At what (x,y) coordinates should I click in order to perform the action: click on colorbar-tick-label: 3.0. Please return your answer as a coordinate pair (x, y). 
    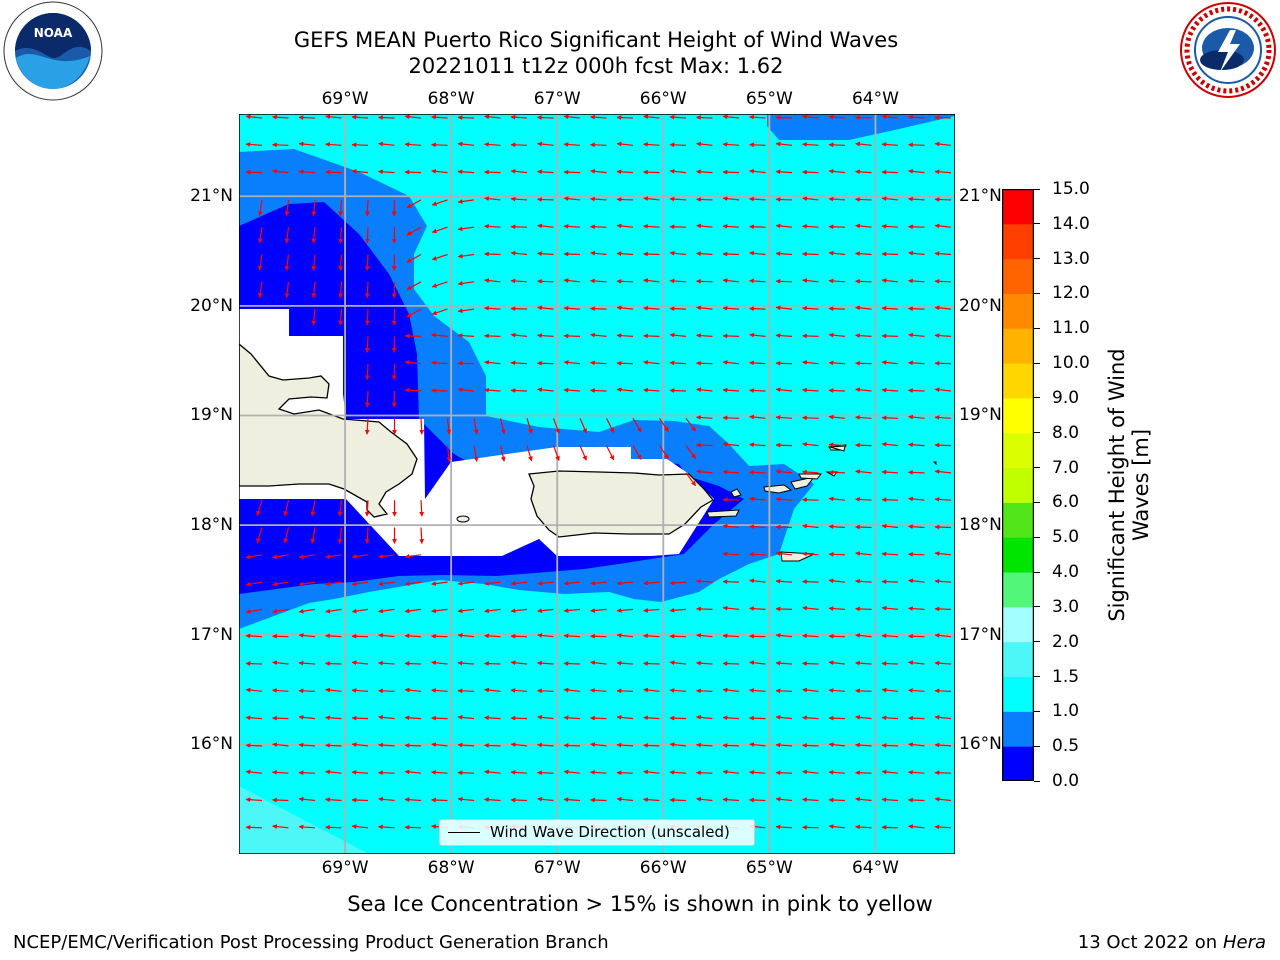
    Looking at the image, I should click on (1066, 606).